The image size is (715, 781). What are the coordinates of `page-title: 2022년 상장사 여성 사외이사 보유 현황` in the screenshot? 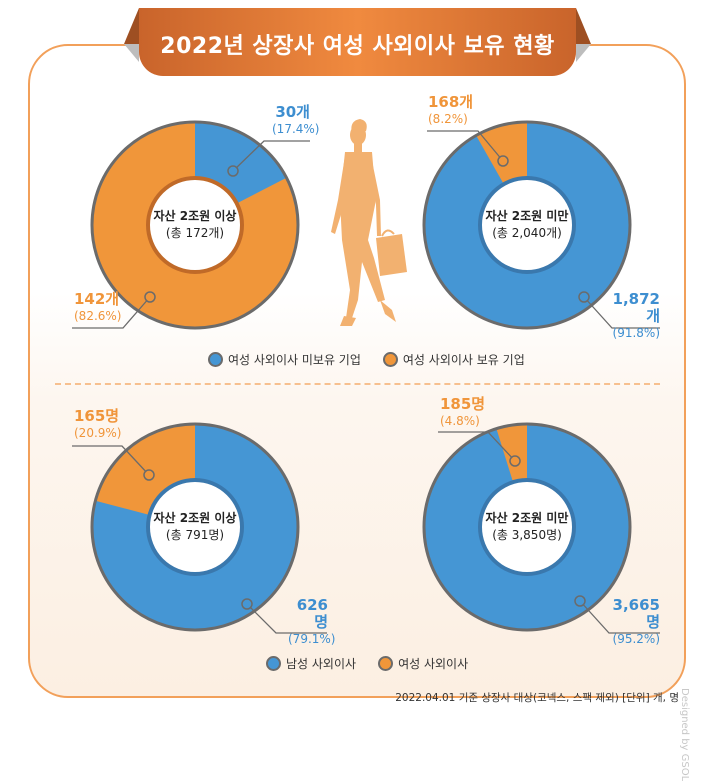 It's located at (357, 46).